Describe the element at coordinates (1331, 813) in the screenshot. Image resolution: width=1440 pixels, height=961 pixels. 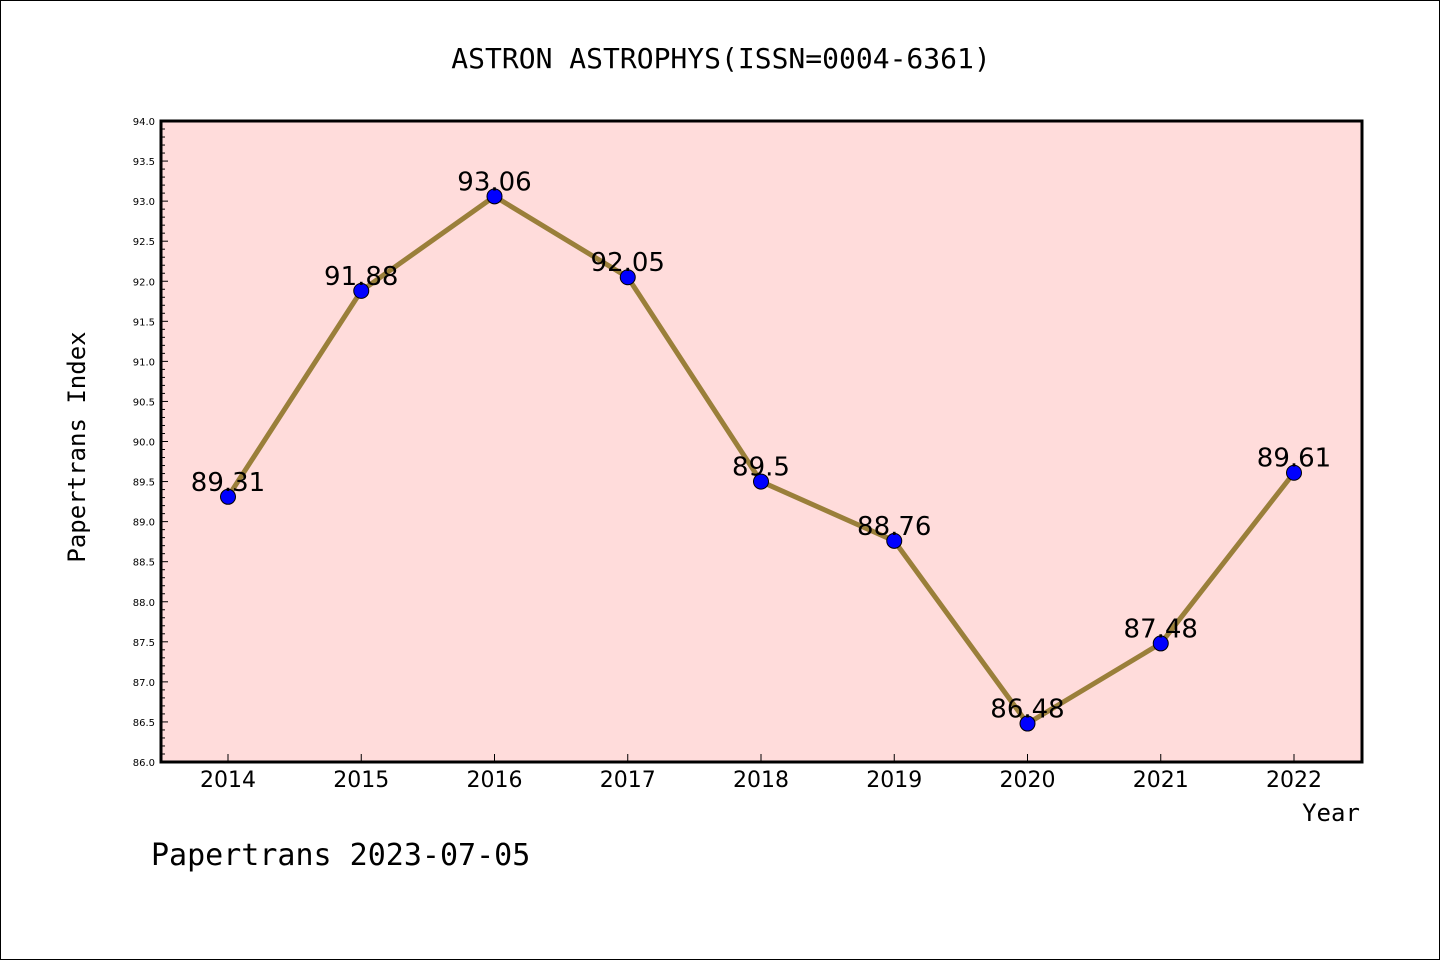
I see `x-axis-label: Year` at that location.